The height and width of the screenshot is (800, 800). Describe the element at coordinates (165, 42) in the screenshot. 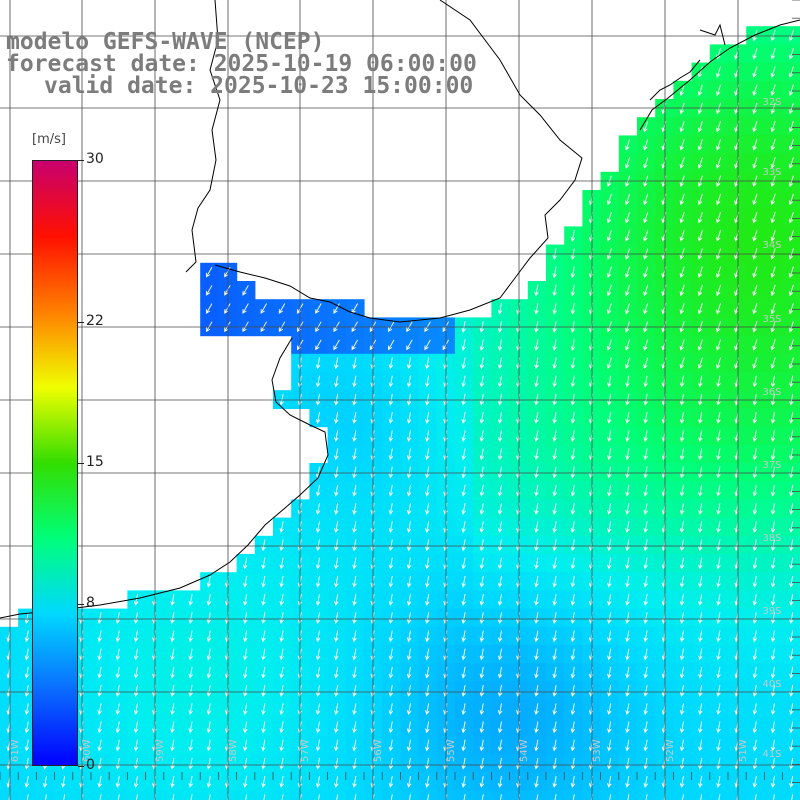

I see `model-title: modelo GEFS-WAVE (NCEP)` at that location.